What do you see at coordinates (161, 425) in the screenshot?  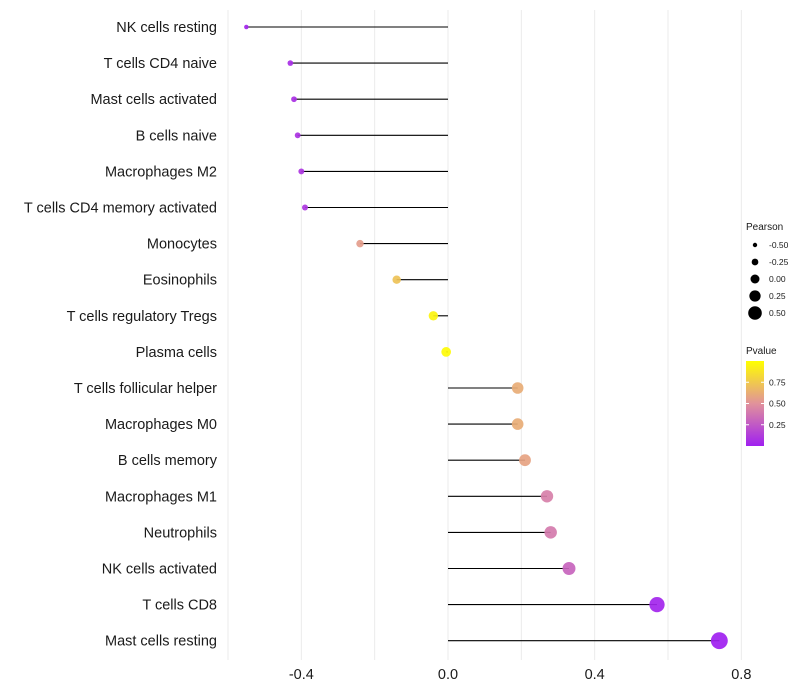 I see `category-label: Macrophages M0` at bounding box center [161, 425].